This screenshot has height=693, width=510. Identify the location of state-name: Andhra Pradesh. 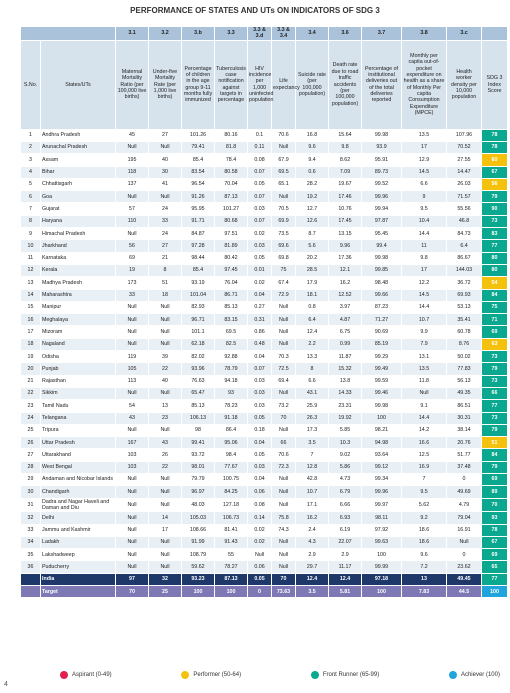
(78, 135).